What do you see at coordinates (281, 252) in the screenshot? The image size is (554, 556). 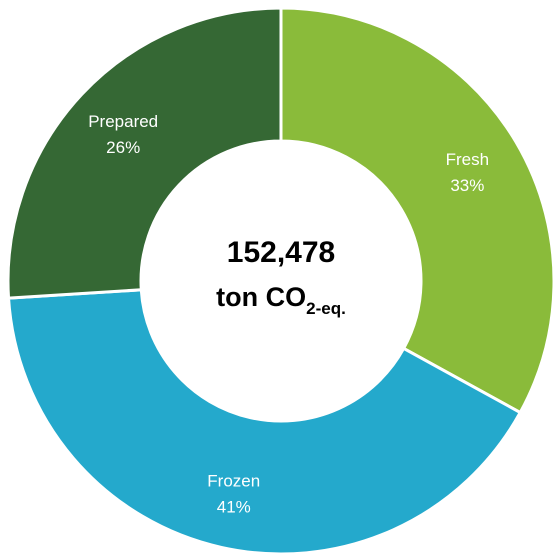 I see `center-total: 152,478` at bounding box center [281, 252].